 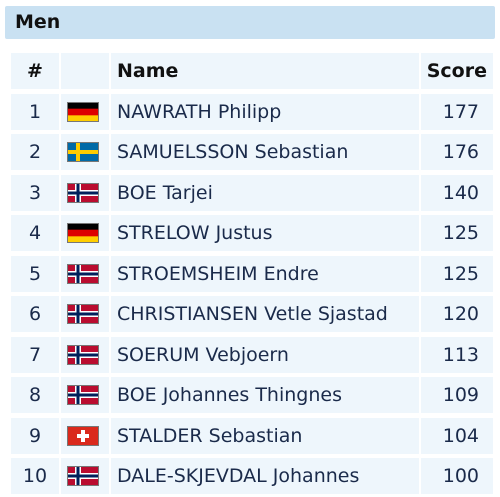 I want to click on table-row: 1 NAWRATH Philipp 177, so click(x=250, y=112).